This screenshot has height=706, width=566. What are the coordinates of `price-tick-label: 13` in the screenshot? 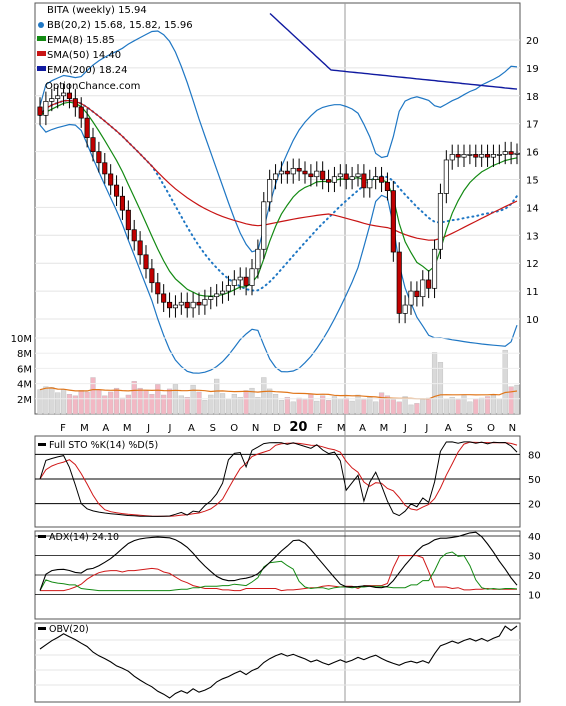 It's located at (532, 236).